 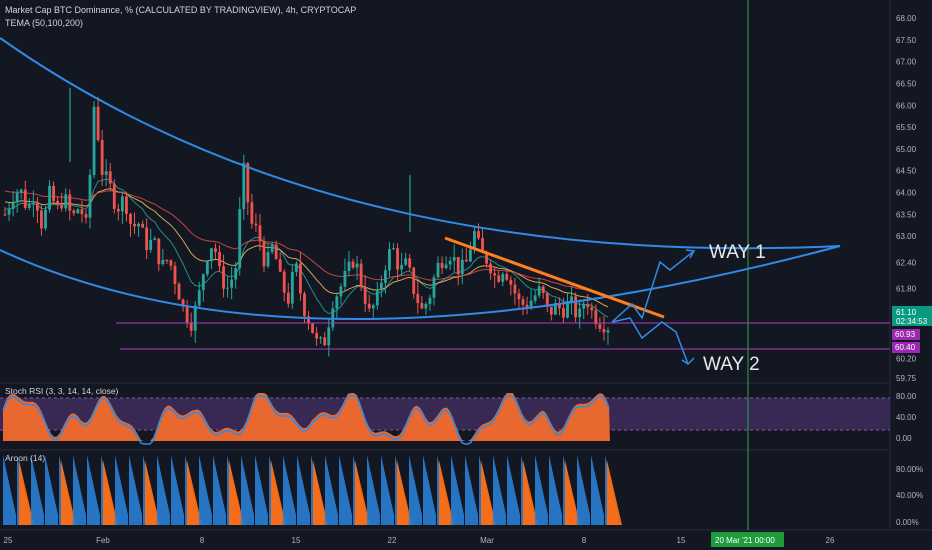 I want to click on price-tick-label: 68.00, so click(x=906, y=18).